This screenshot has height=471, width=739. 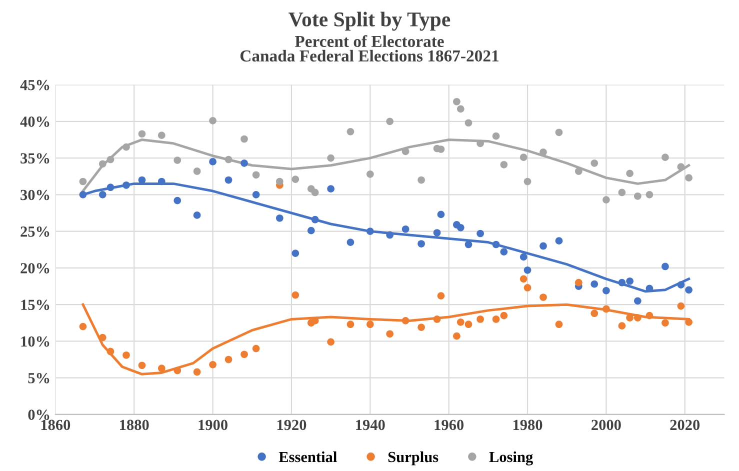 I want to click on y-tick-label: 45%, so click(x=35, y=85).